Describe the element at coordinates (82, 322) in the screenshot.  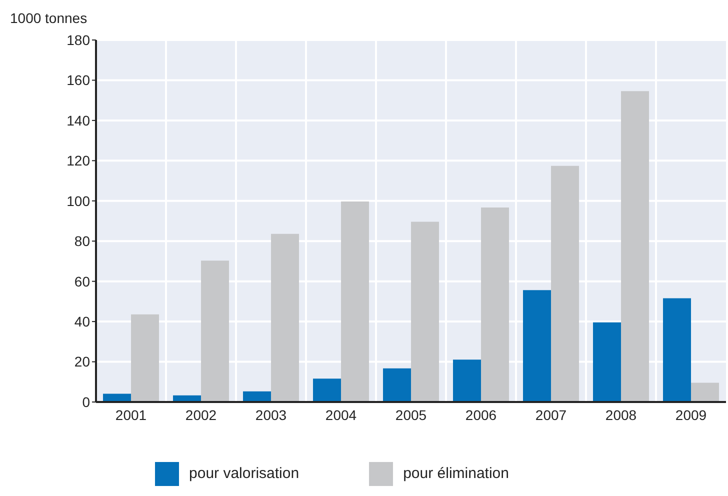
I see `y-tick-label: 40` at that location.